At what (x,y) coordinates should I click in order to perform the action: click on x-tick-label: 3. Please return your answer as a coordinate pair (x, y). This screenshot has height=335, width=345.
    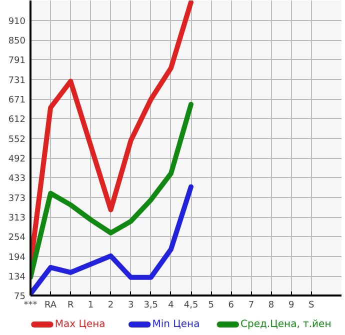
    Looking at the image, I should click on (131, 305).